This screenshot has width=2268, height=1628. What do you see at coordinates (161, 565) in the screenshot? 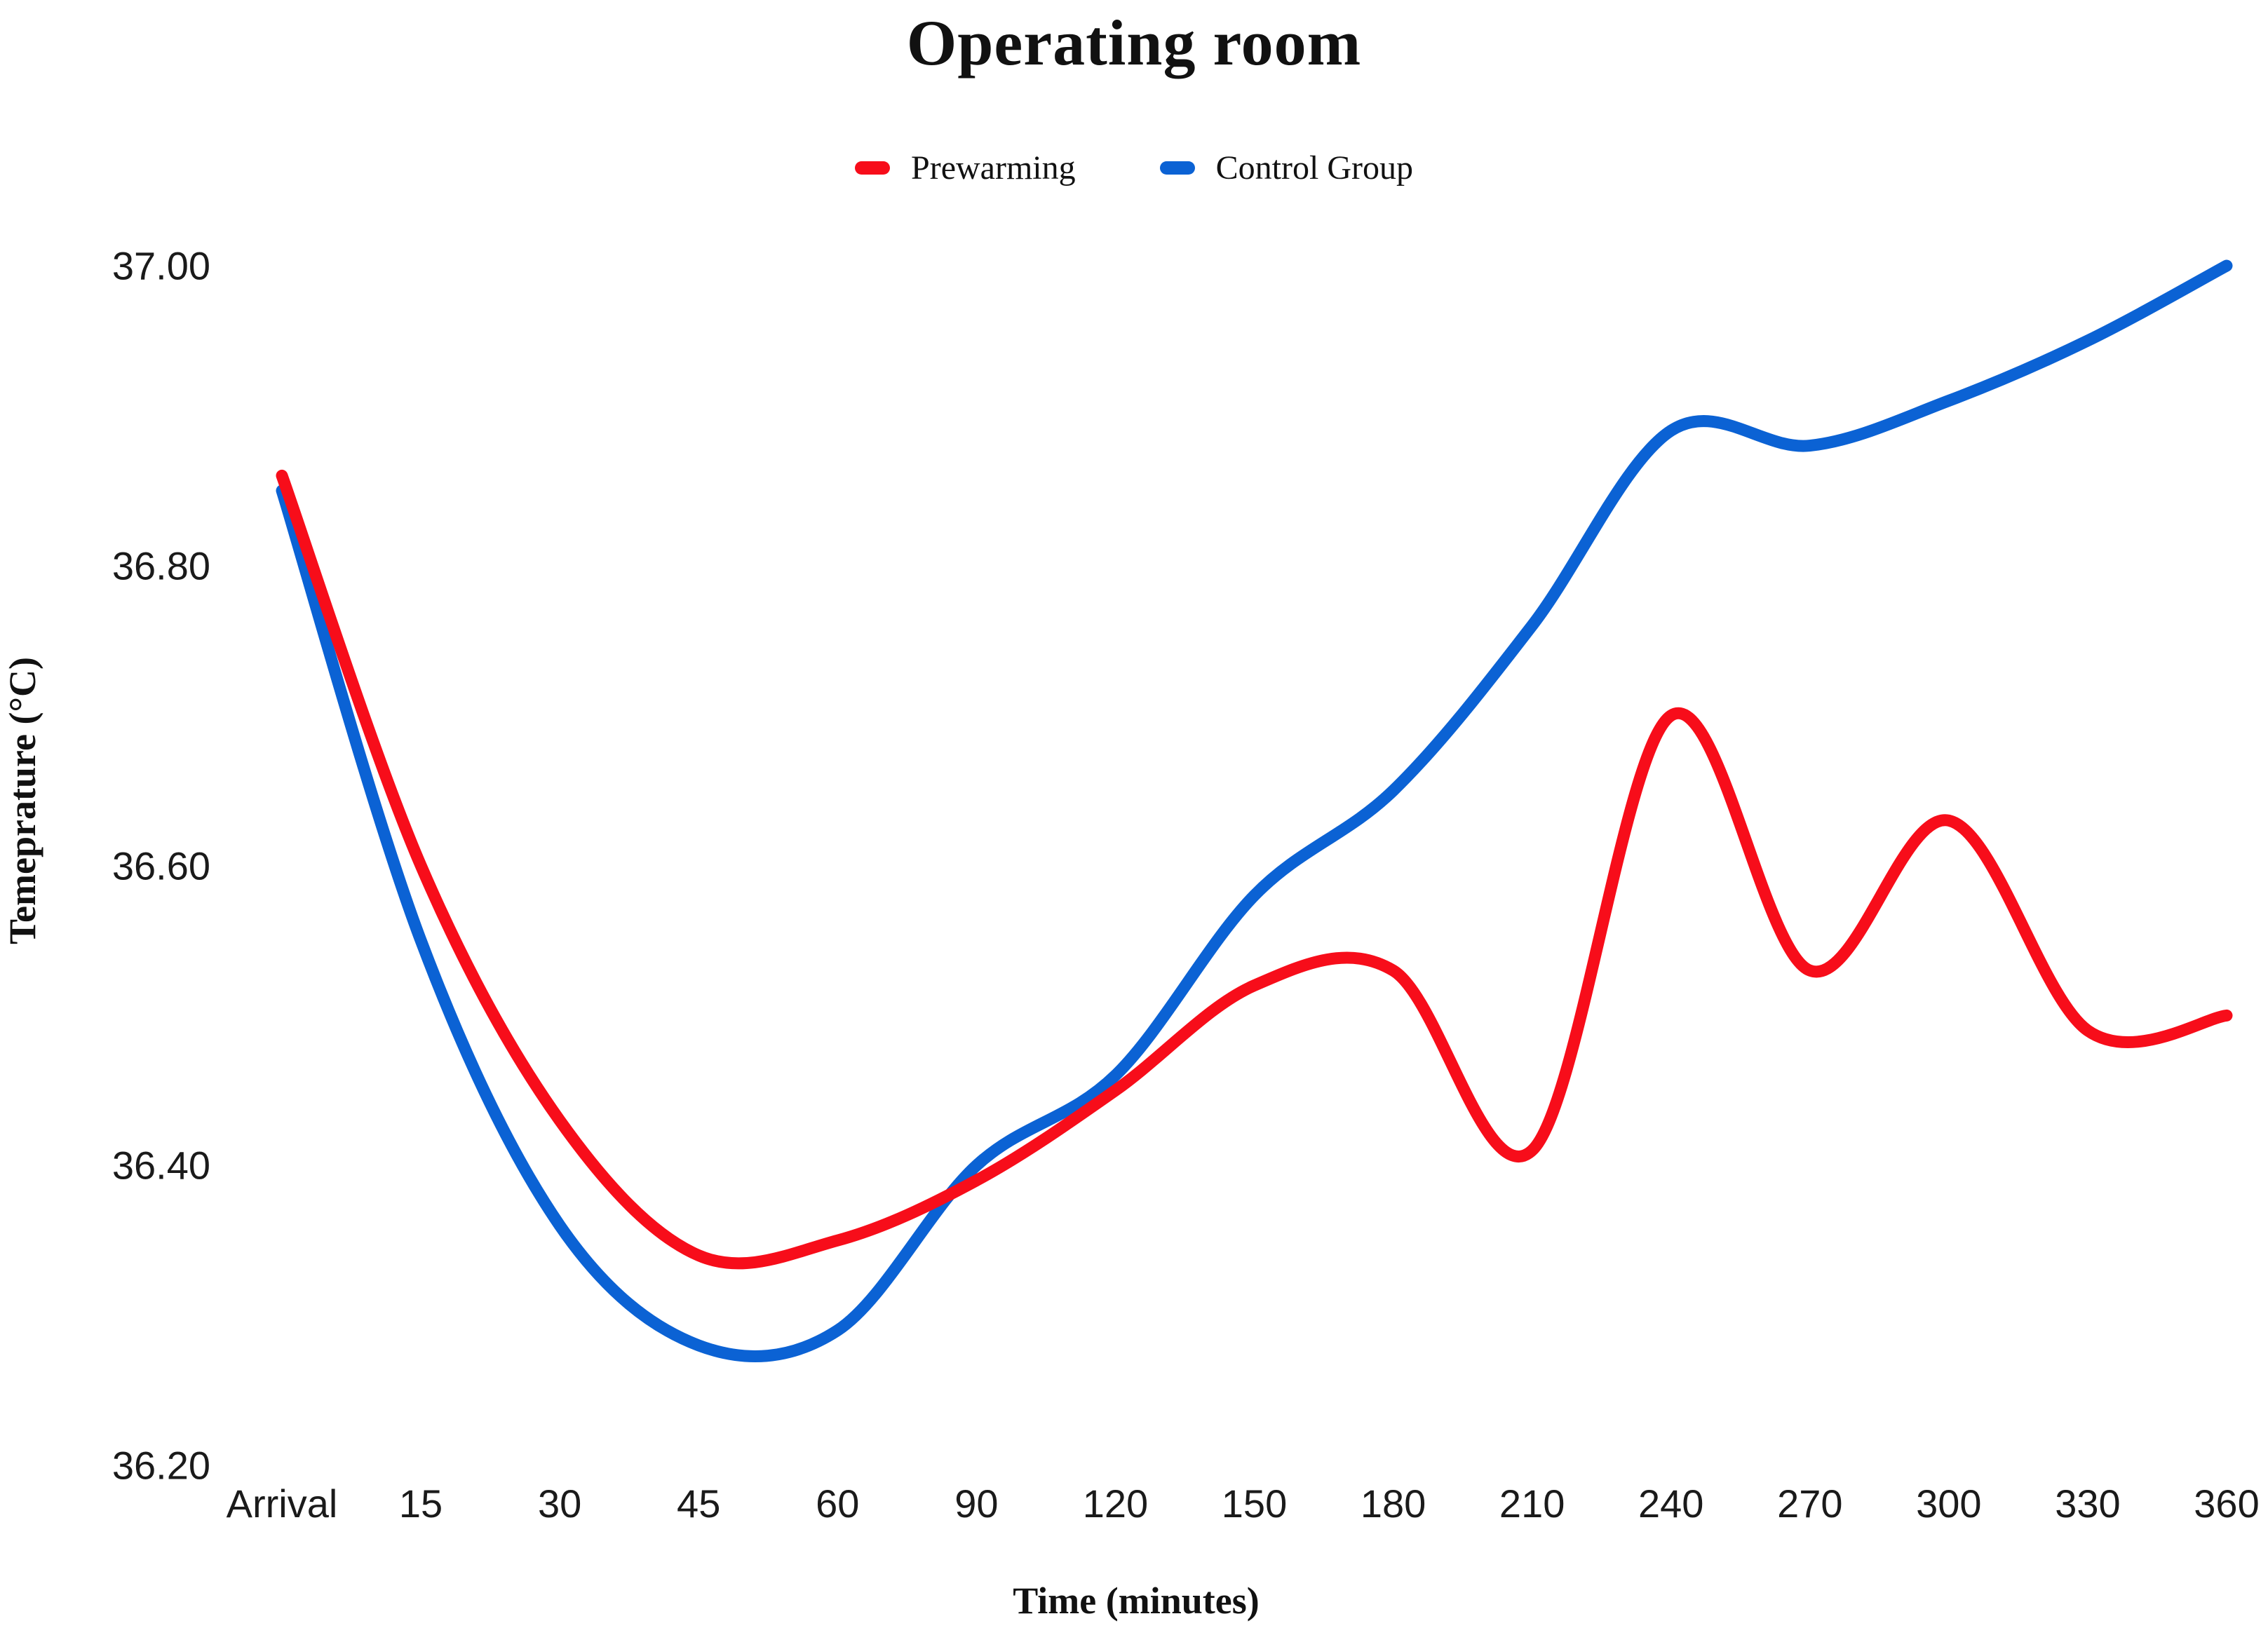
I see `y-tick-label: 36.80` at bounding box center [161, 565].